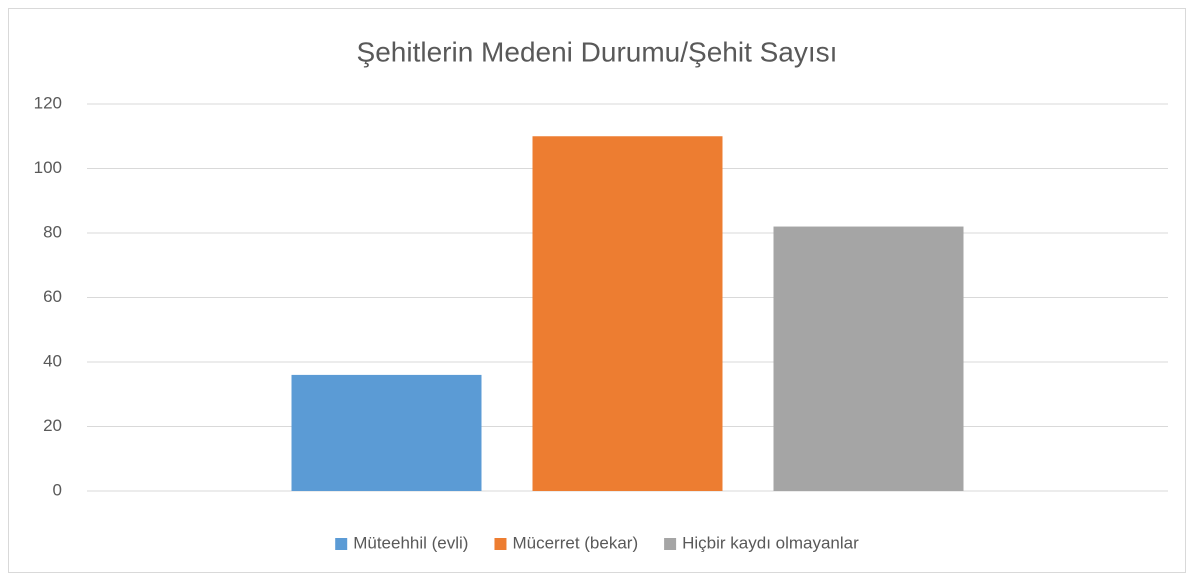 The image size is (1194, 581). Describe the element at coordinates (48, 102) in the screenshot. I see `y-tick-label: 120` at that location.